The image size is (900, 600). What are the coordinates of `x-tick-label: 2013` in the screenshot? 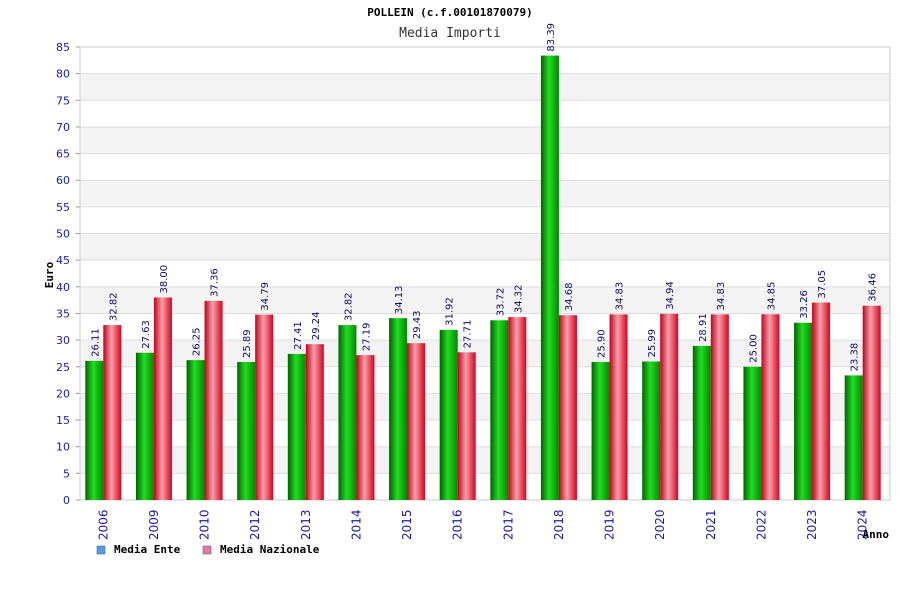 It's located at (306, 524).